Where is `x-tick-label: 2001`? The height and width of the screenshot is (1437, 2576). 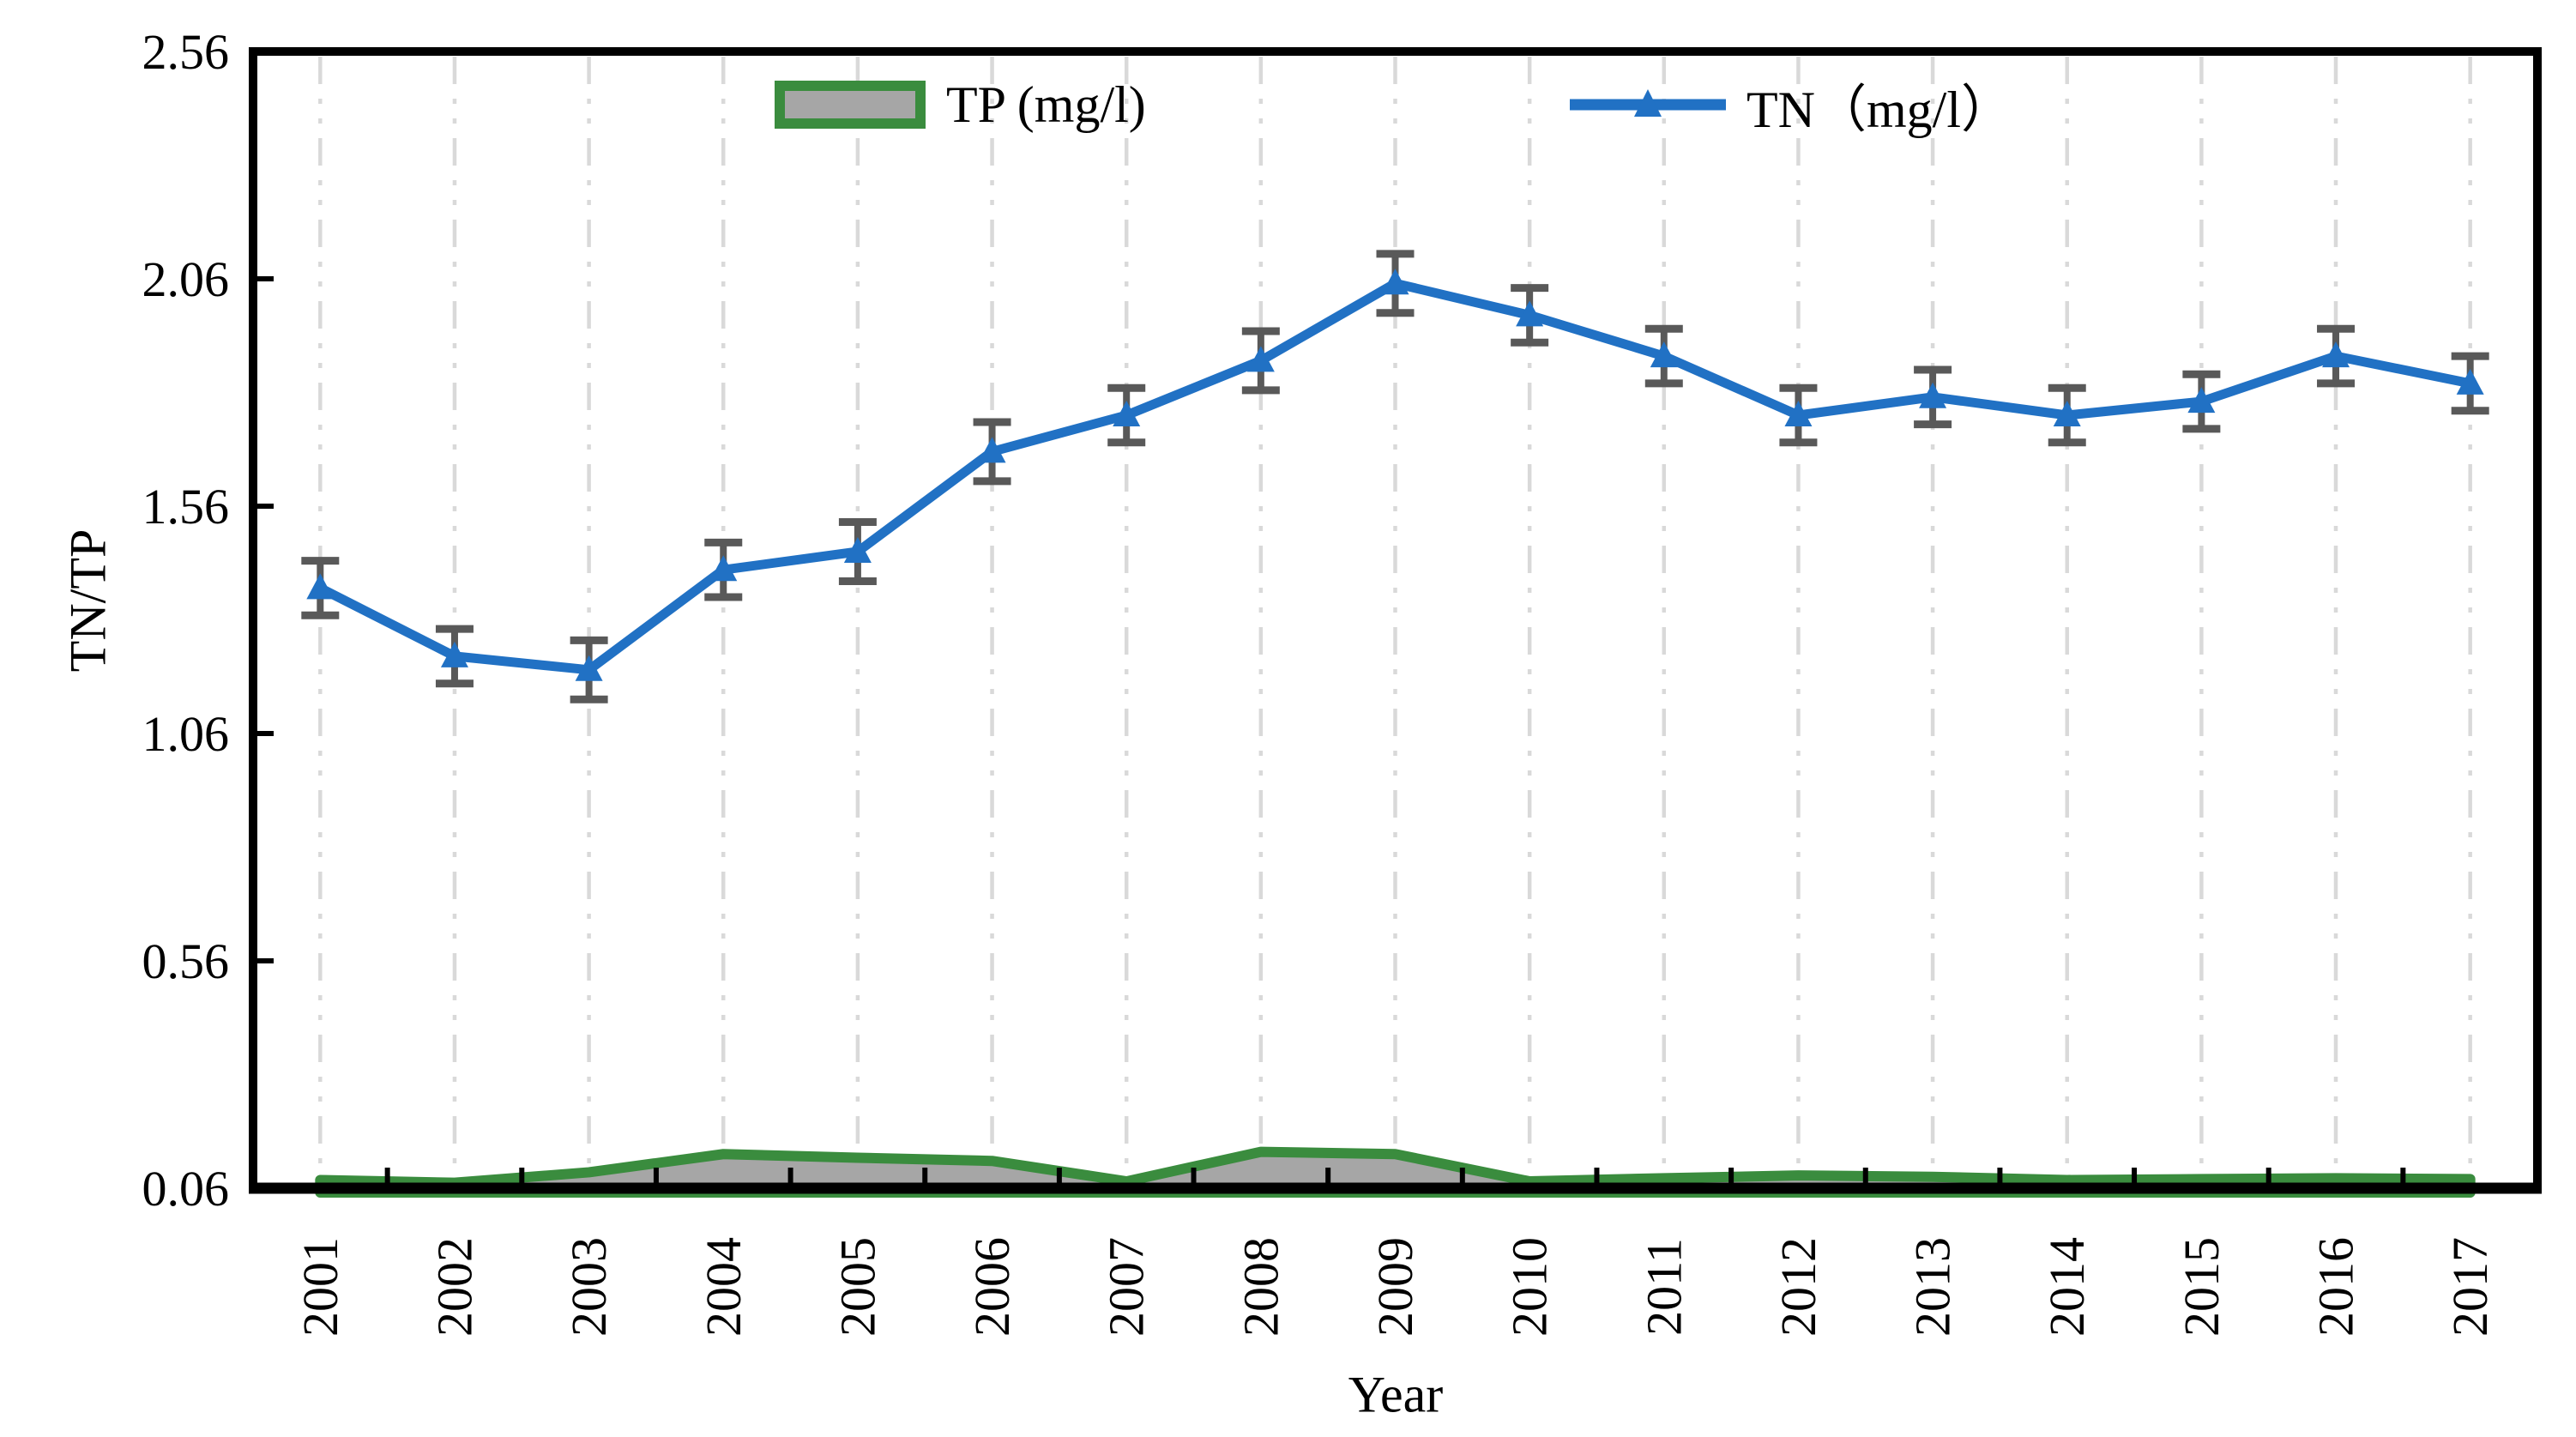
x-tick-label: 2001 is located at coordinates (320, 1287).